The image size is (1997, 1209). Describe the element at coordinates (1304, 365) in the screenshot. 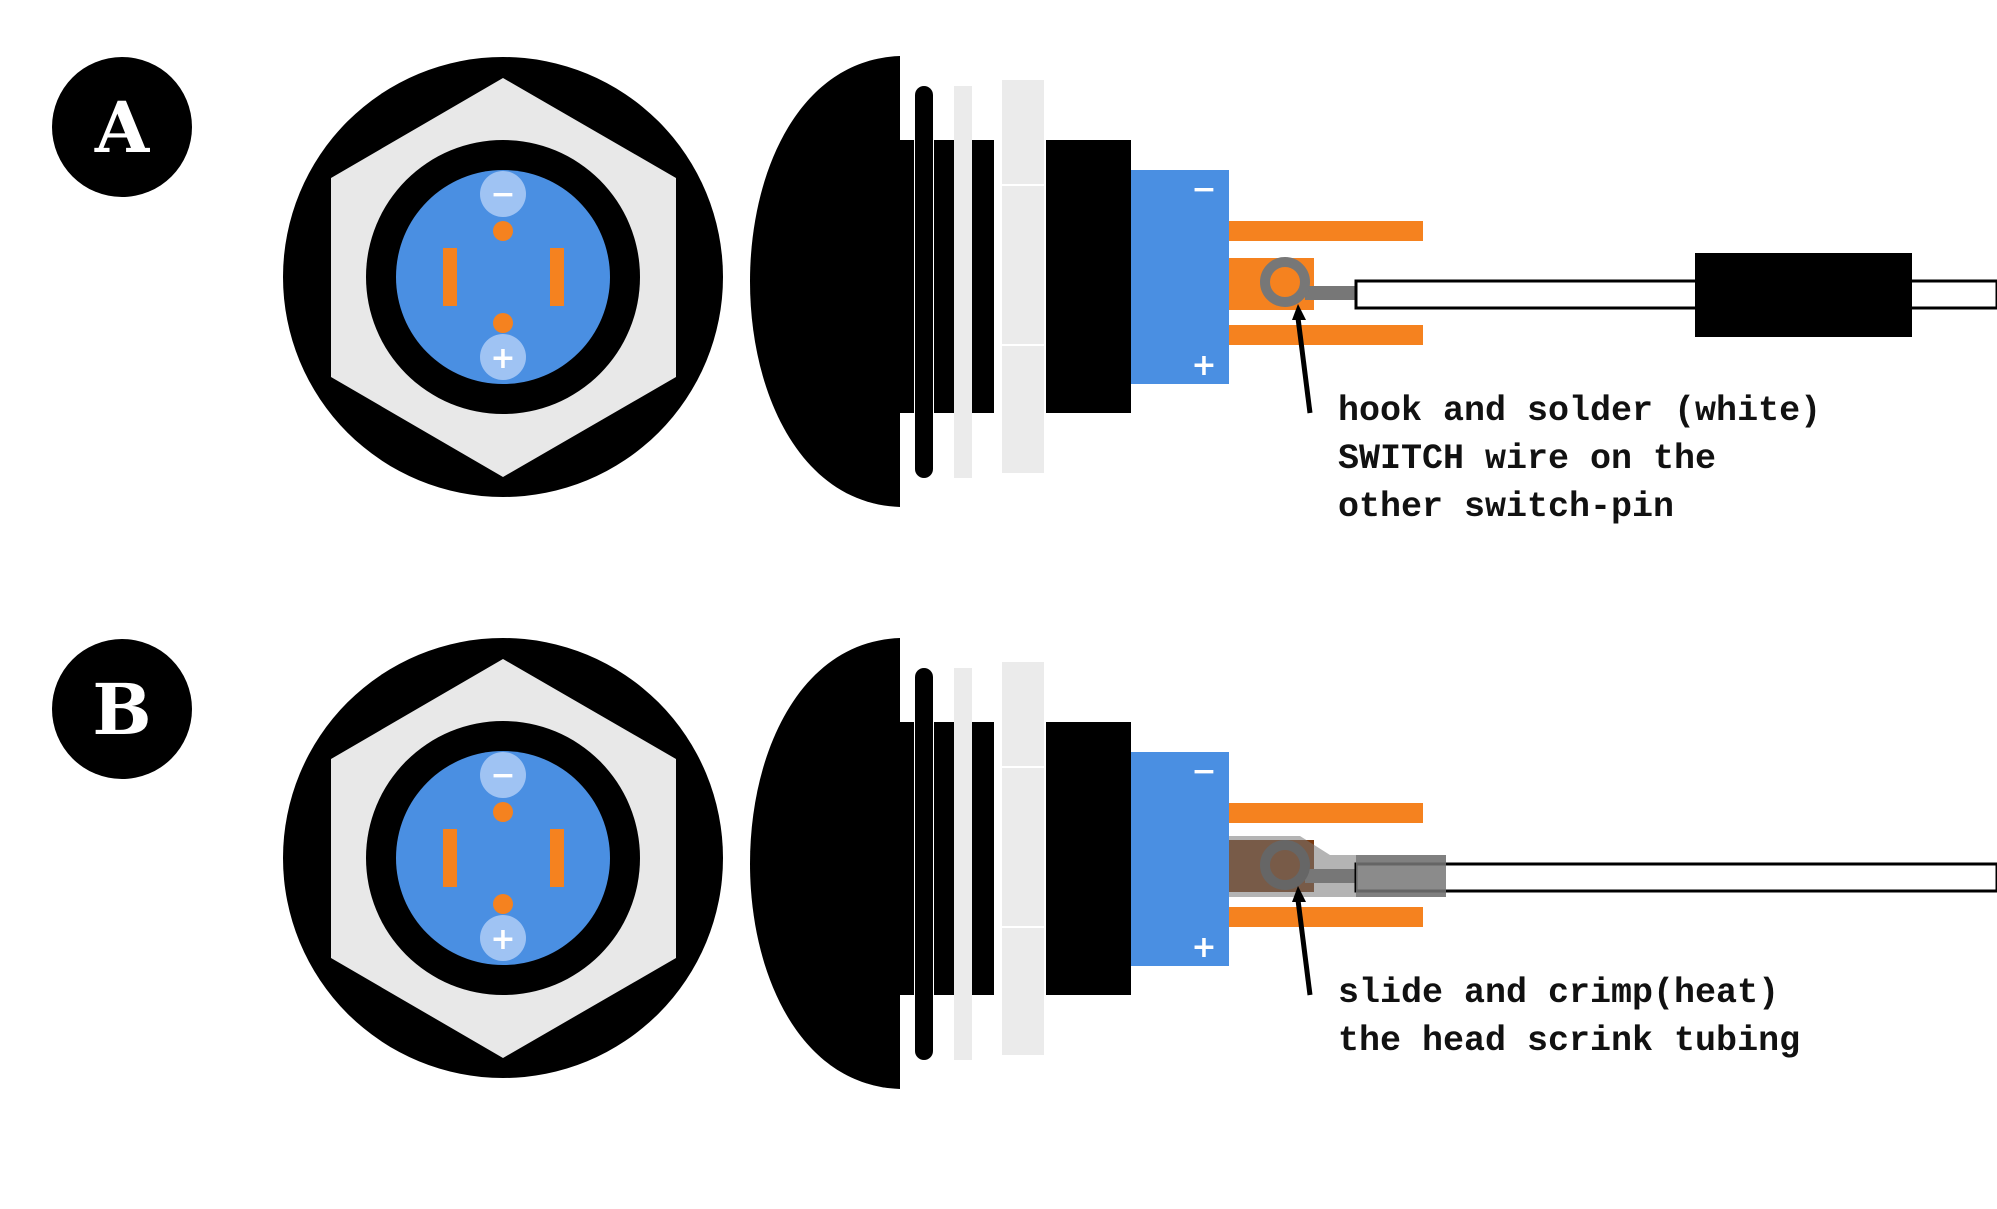

I see `pointer-arrow-a` at that location.